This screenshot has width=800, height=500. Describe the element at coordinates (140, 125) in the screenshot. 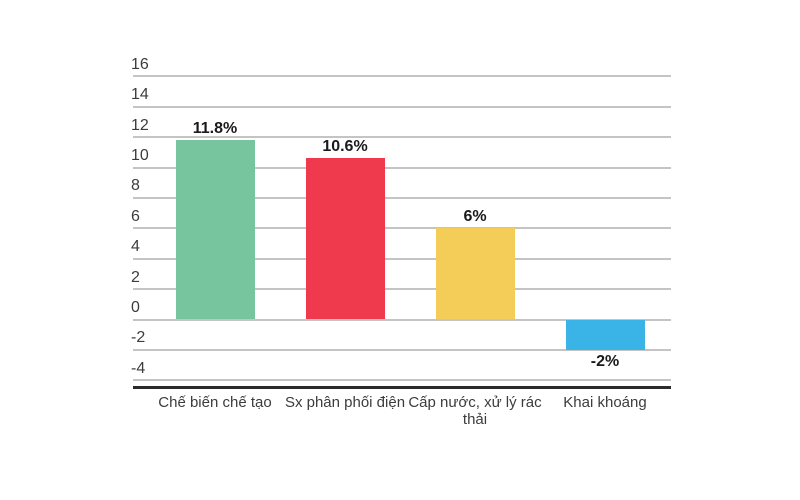

I see `y-axis-tick-label: 12` at that location.